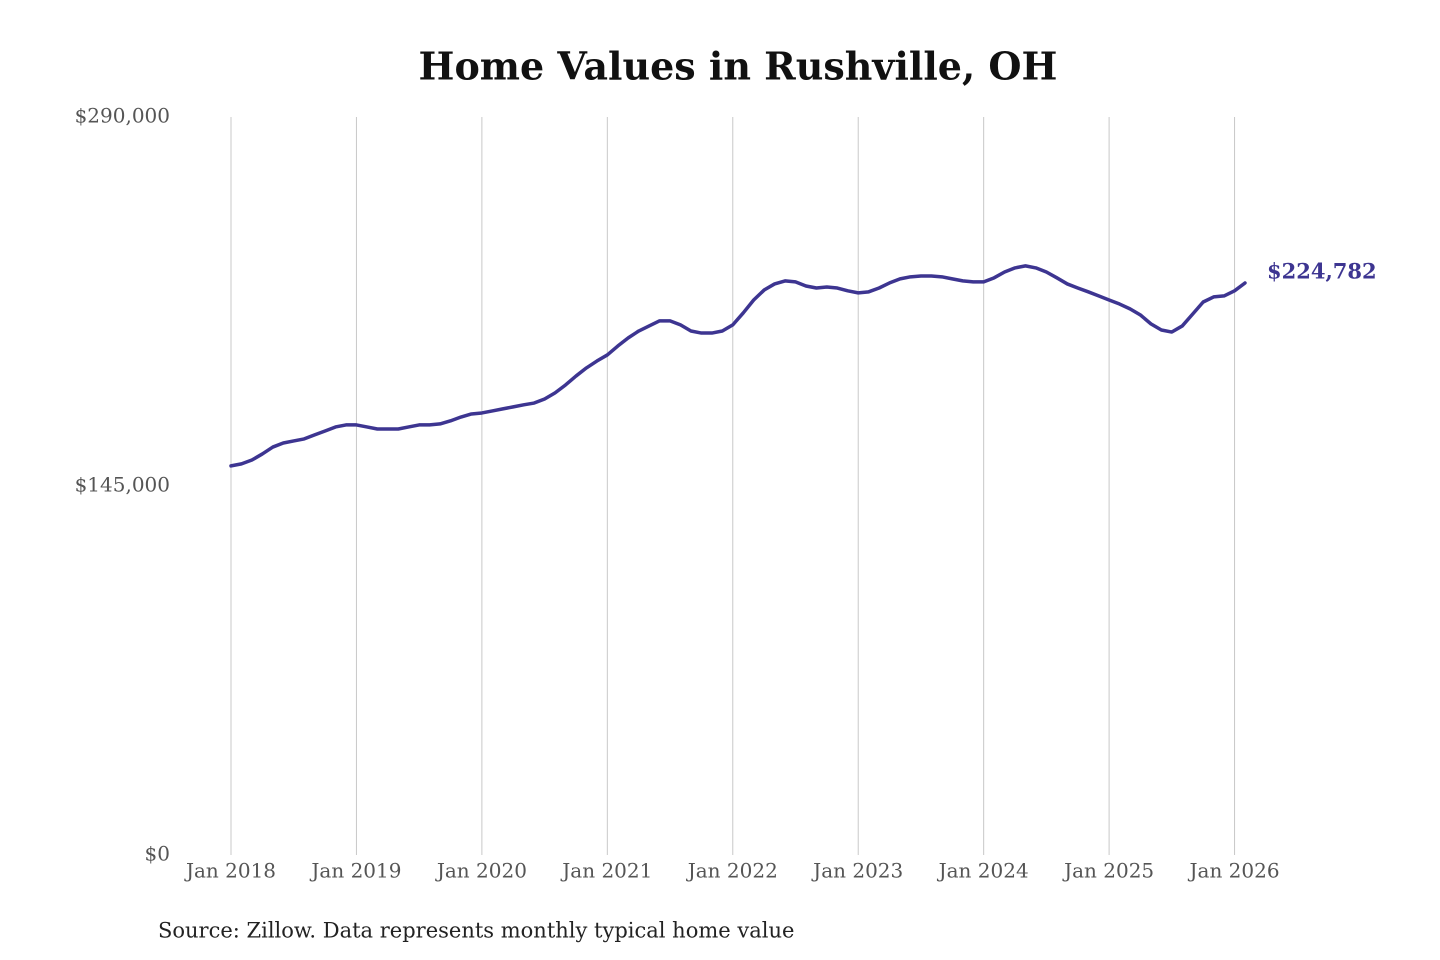 The width and height of the screenshot is (1440, 960). What do you see at coordinates (738, 66) in the screenshot?
I see `chart-title: Home Values in Rushville, OH` at bounding box center [738, 66].